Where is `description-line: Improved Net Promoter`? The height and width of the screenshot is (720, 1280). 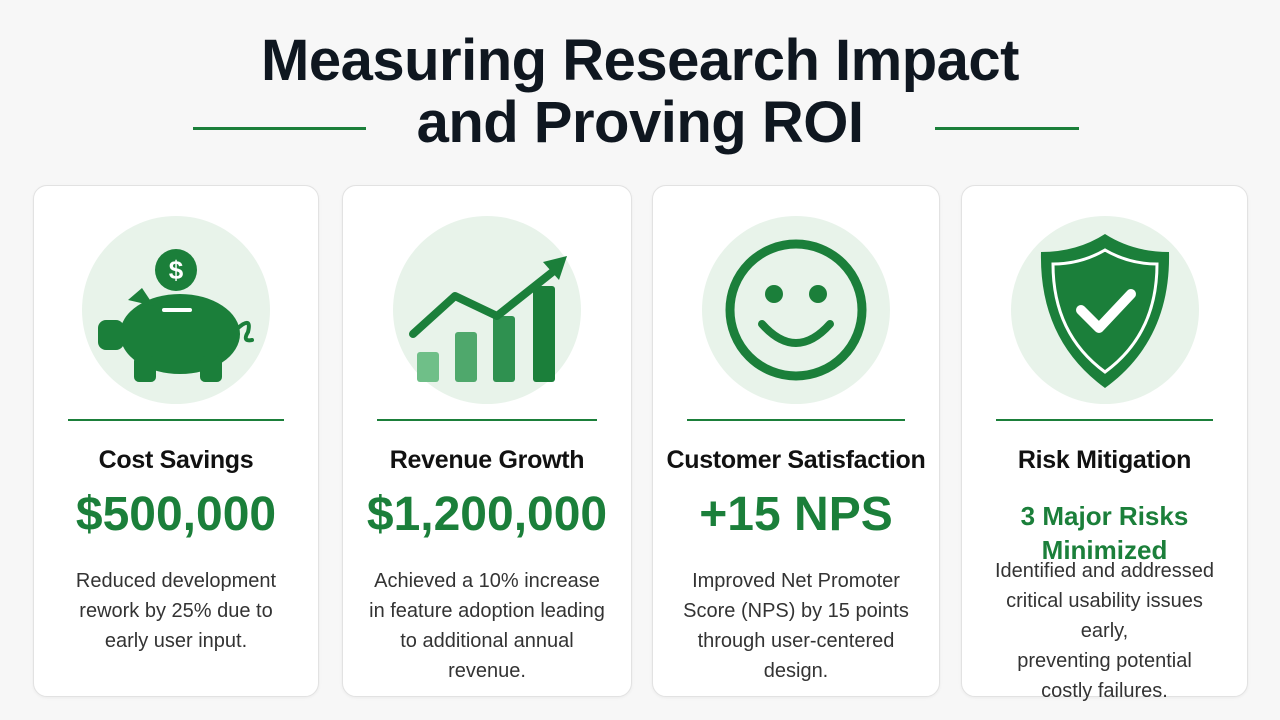 description-line: Improved Net Promoter is located at coordinates (796, 581).